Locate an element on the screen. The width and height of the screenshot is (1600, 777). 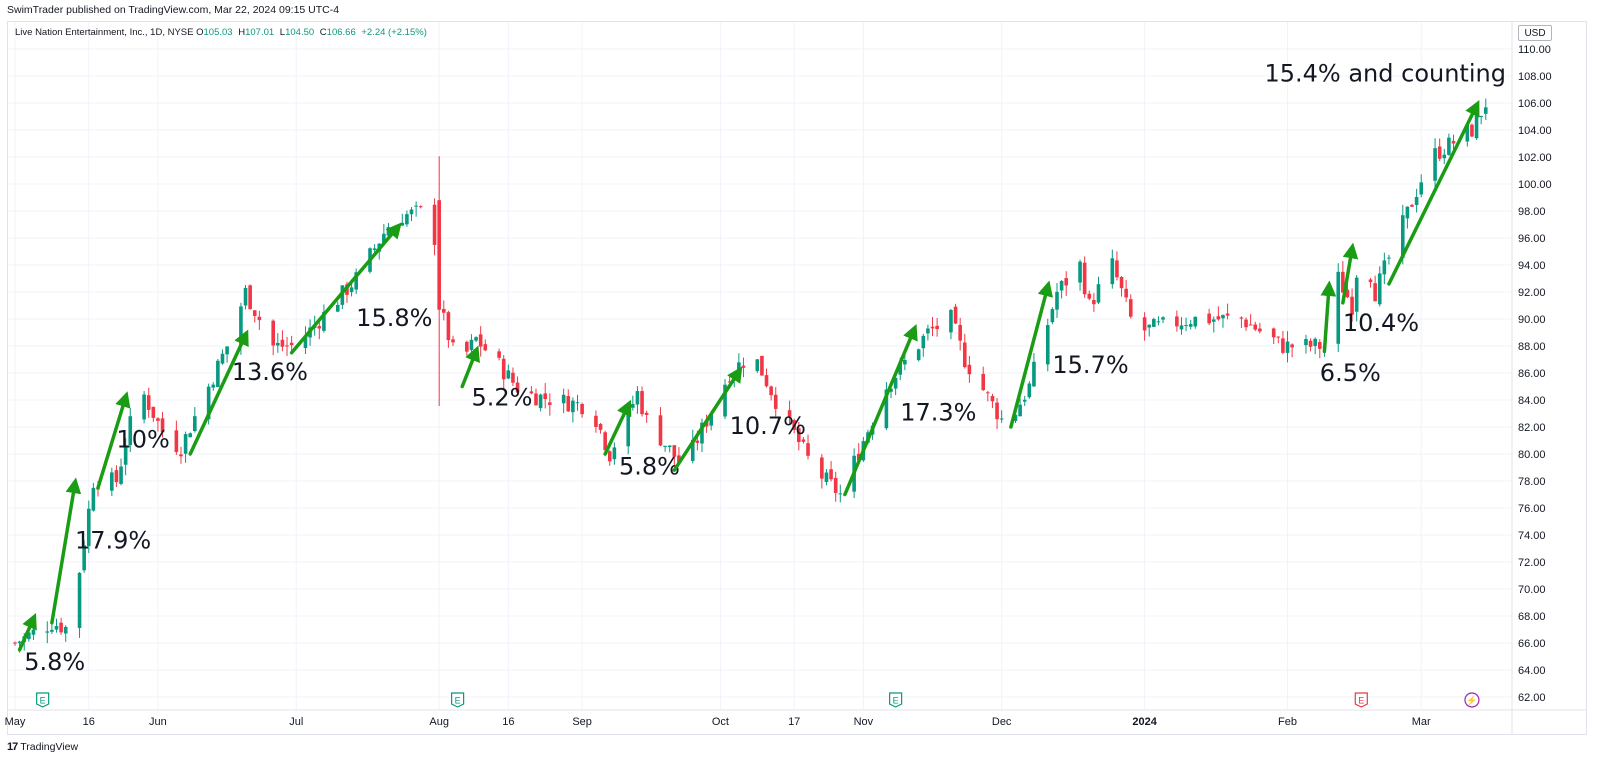
x-tick-label: Nov is located at coordinates (864, 722).